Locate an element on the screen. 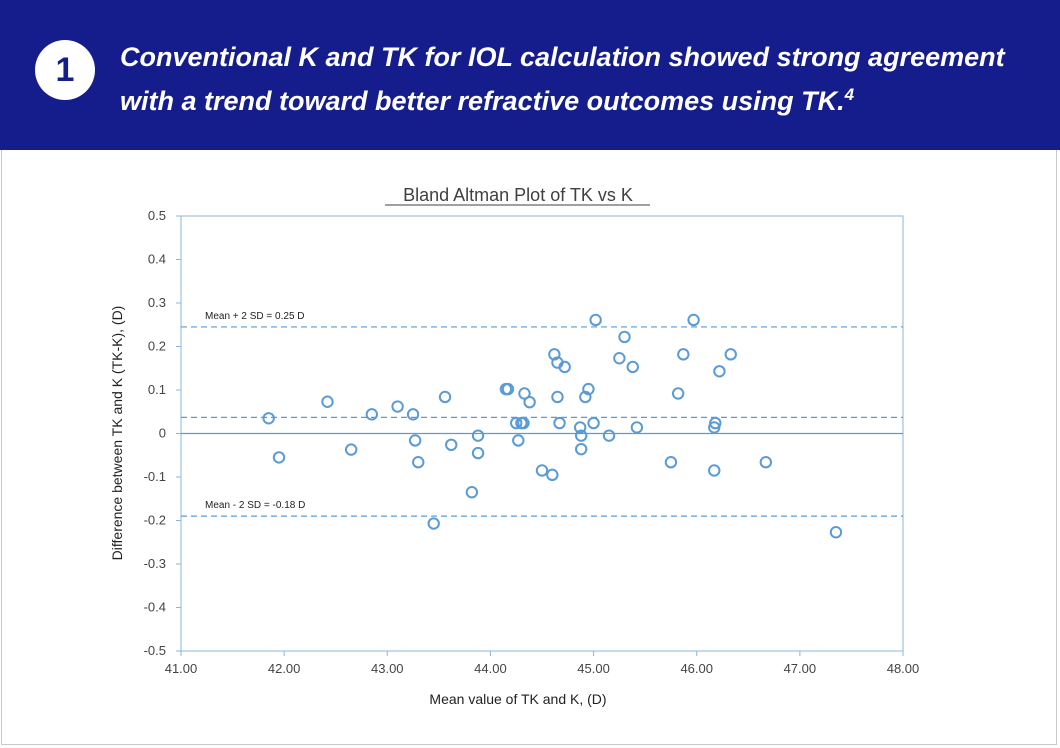 Image resolution: width=1060 pixels, height=748 pixels. y-tick-label: 0.4 is located at coordinates (157, 259).